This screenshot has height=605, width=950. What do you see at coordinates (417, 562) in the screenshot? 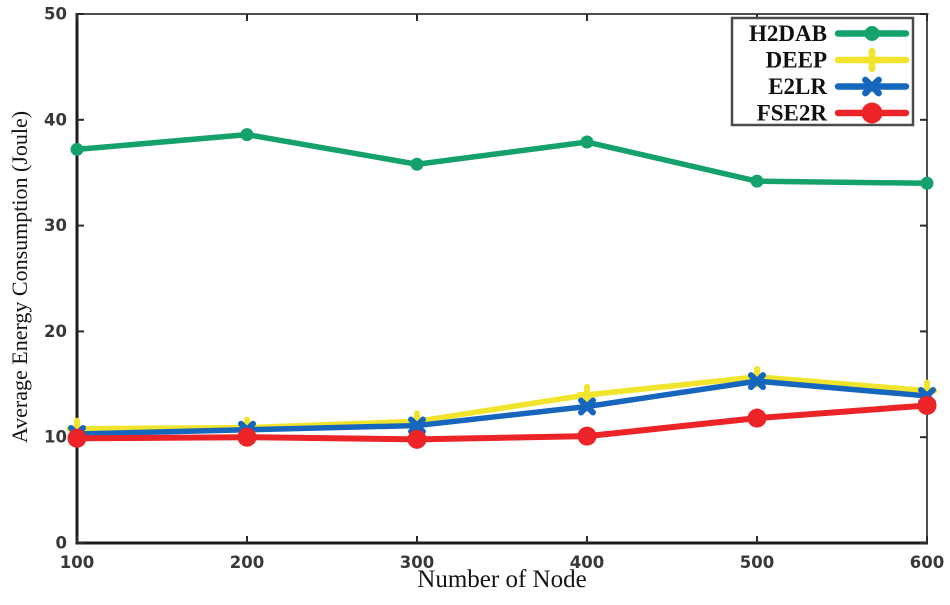
I see `x-tick-label: 300` at bounding box center [417, 562].